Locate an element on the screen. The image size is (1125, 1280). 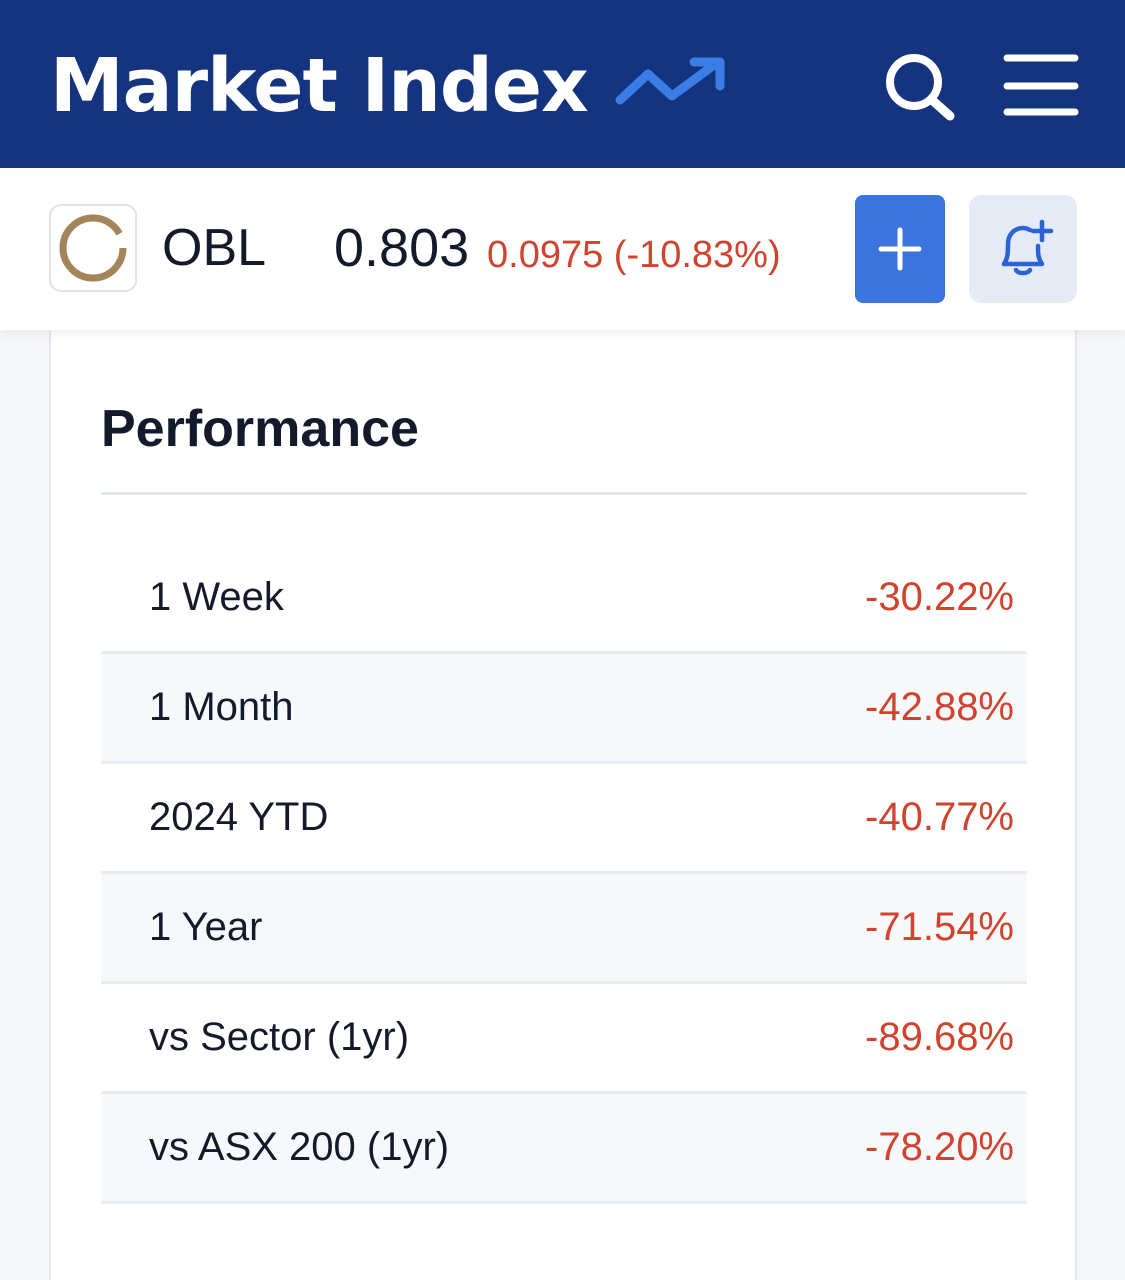
add-to-watchlist-button is located at coordinates (900, 249).